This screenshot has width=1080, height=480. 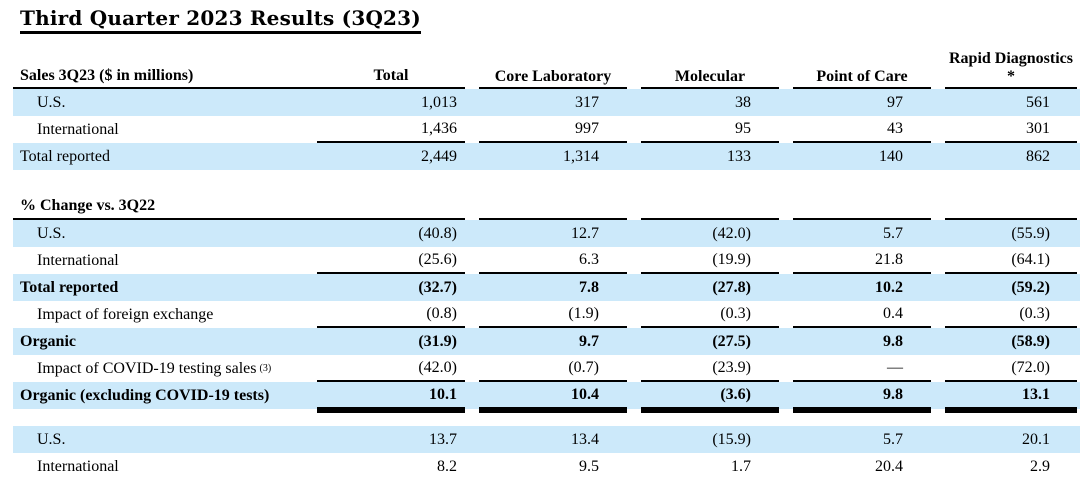 I want to click on cell-value: 10.2, so click(x=889, y=288).